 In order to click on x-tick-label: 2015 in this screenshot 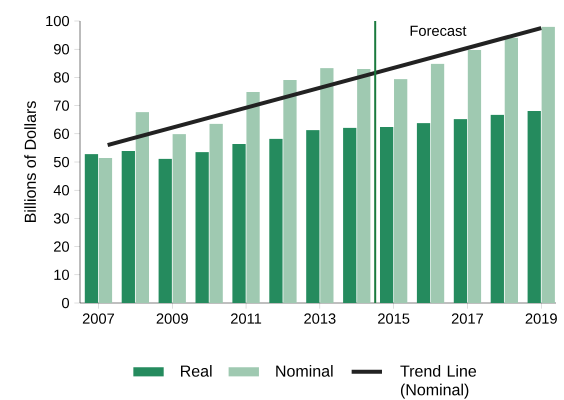, I will do `click(394, 318)`.